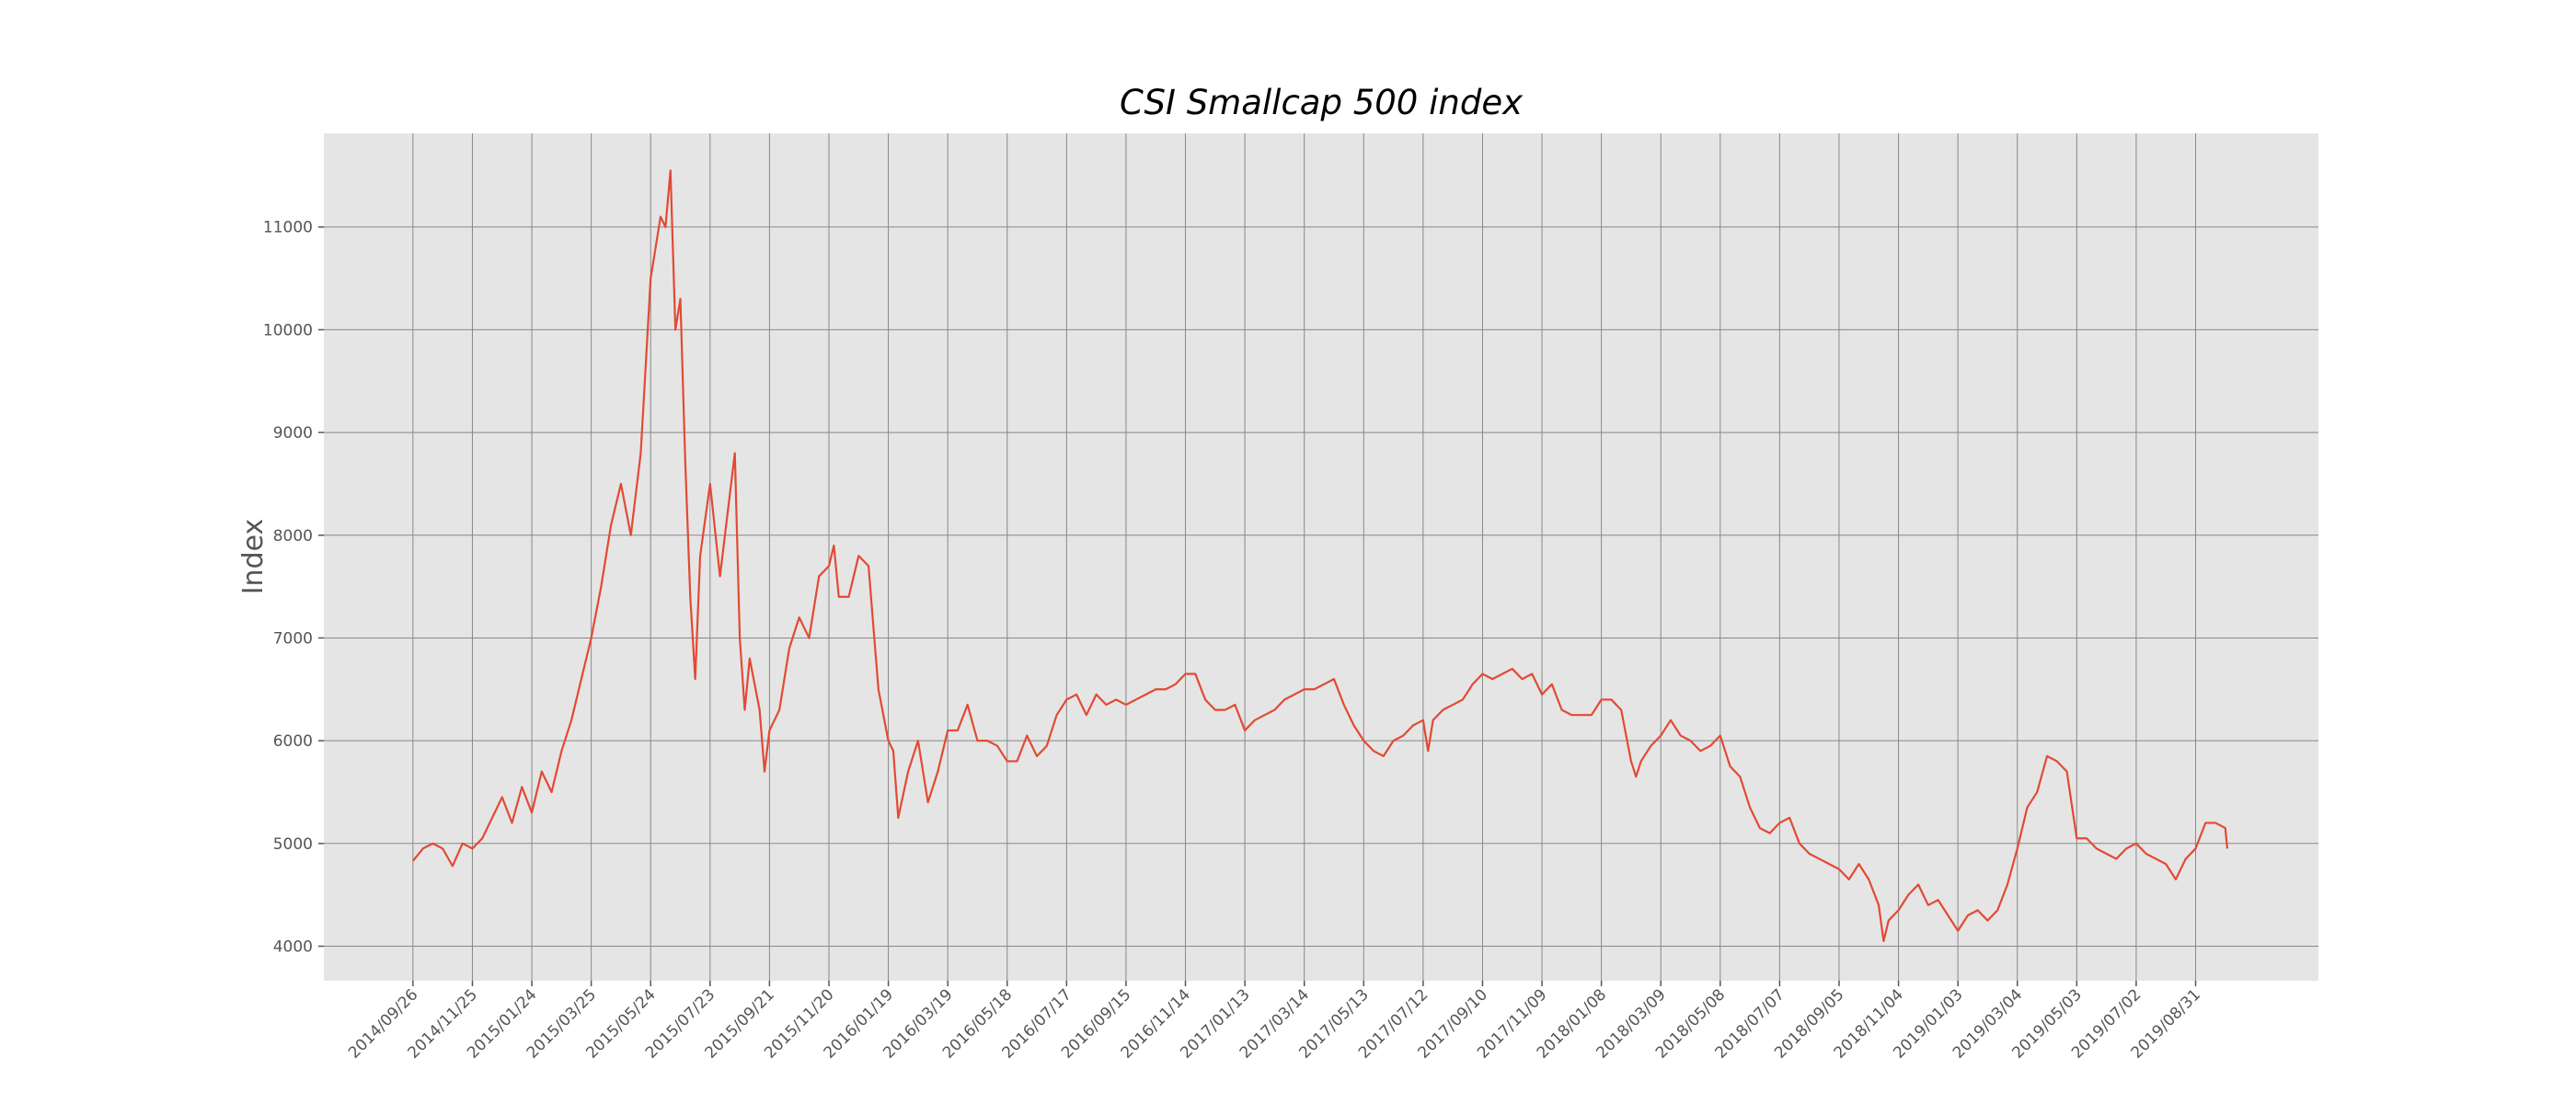 This screenshot has height=1104, width=2576. Describe the element at coordinates (288, 228) in the screenshot. I see `y-tick-label: 11000` at that location.